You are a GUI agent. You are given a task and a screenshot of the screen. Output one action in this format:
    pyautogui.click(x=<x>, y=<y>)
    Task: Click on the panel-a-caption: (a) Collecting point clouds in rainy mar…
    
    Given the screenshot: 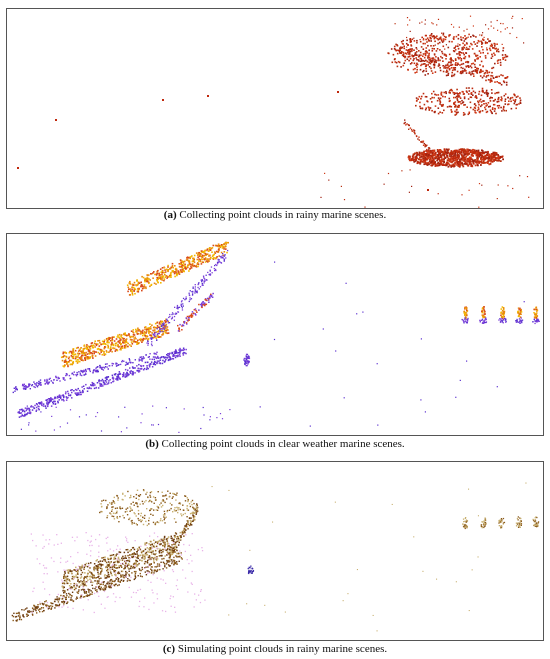 What is the action you would take?
    pyautogui.click(x=275, y=215)
    